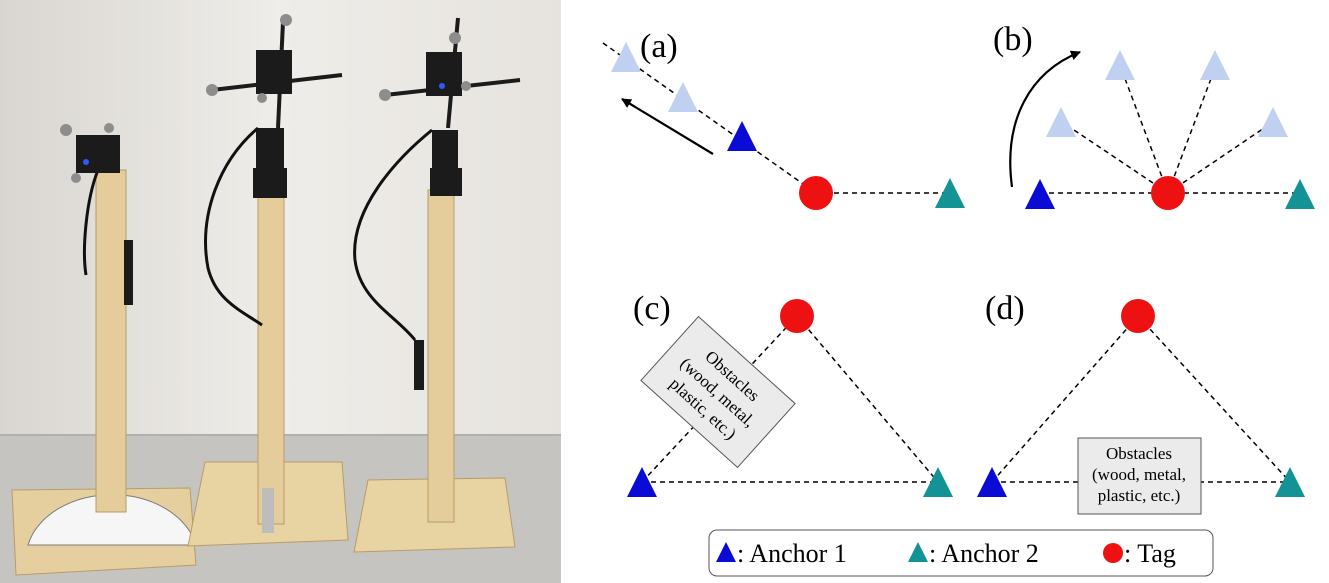  I want to click on legend-anchor2-label: : Anchor 2, so click(984, 553).